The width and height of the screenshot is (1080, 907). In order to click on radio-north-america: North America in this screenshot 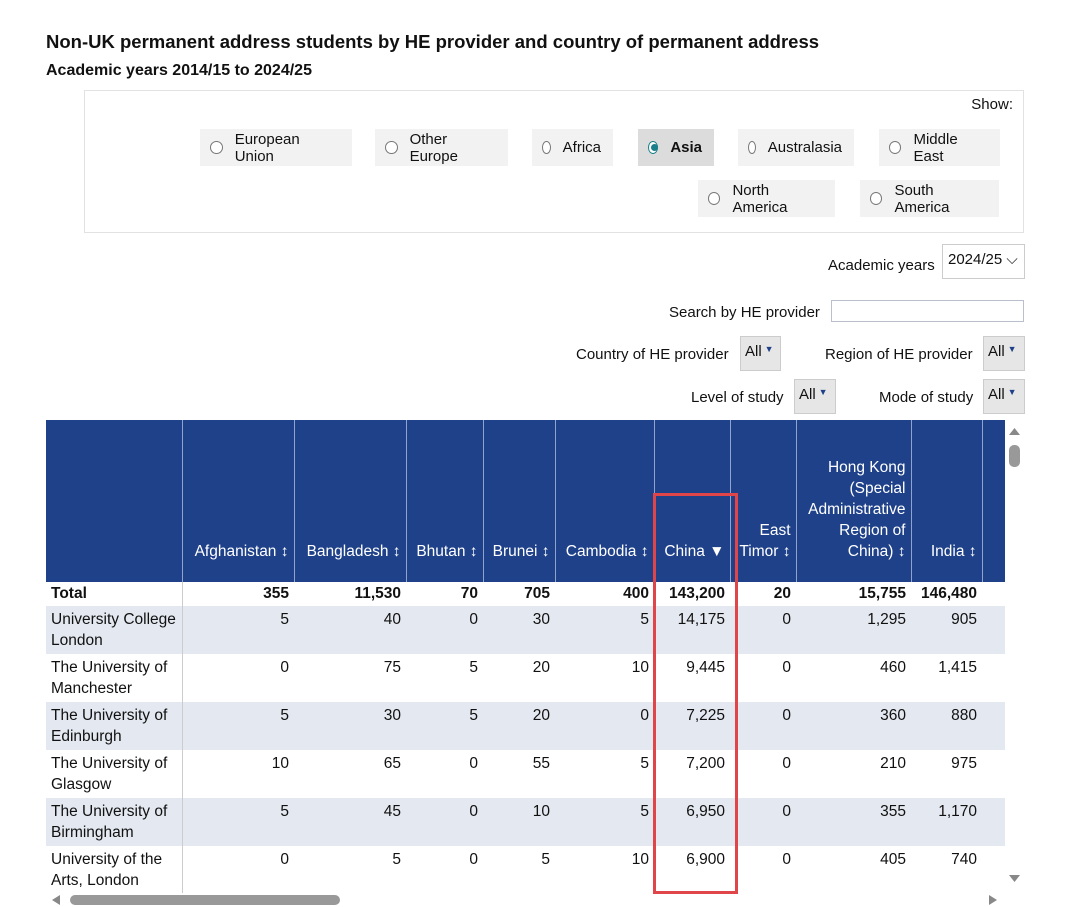, I will do `click(766, 198)`.